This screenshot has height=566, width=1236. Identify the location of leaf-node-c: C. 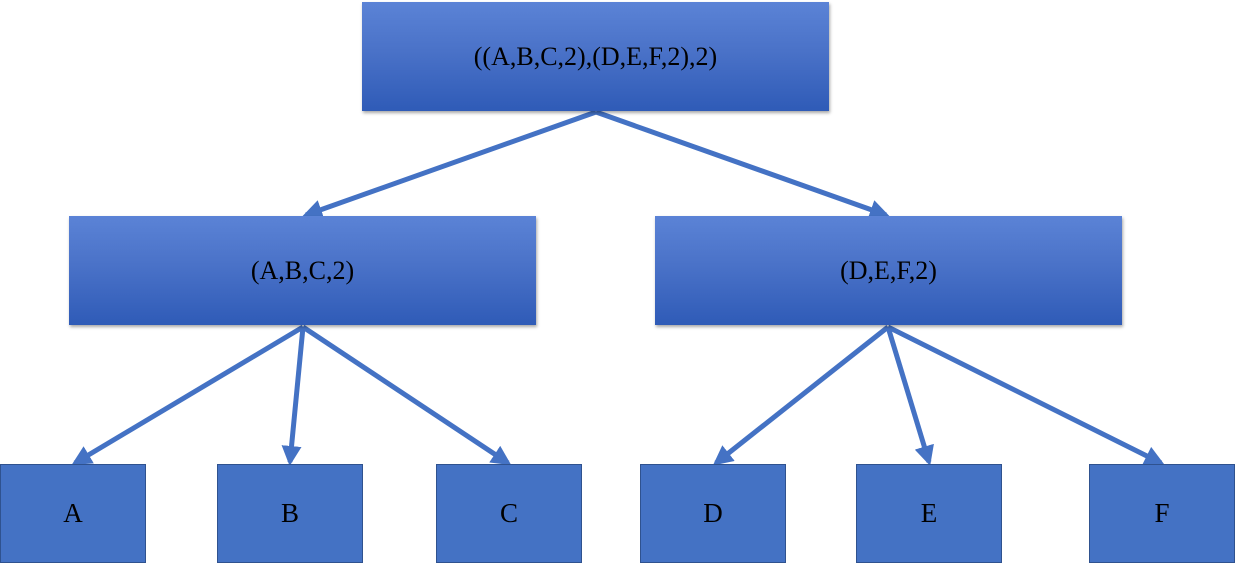
(509, 513).